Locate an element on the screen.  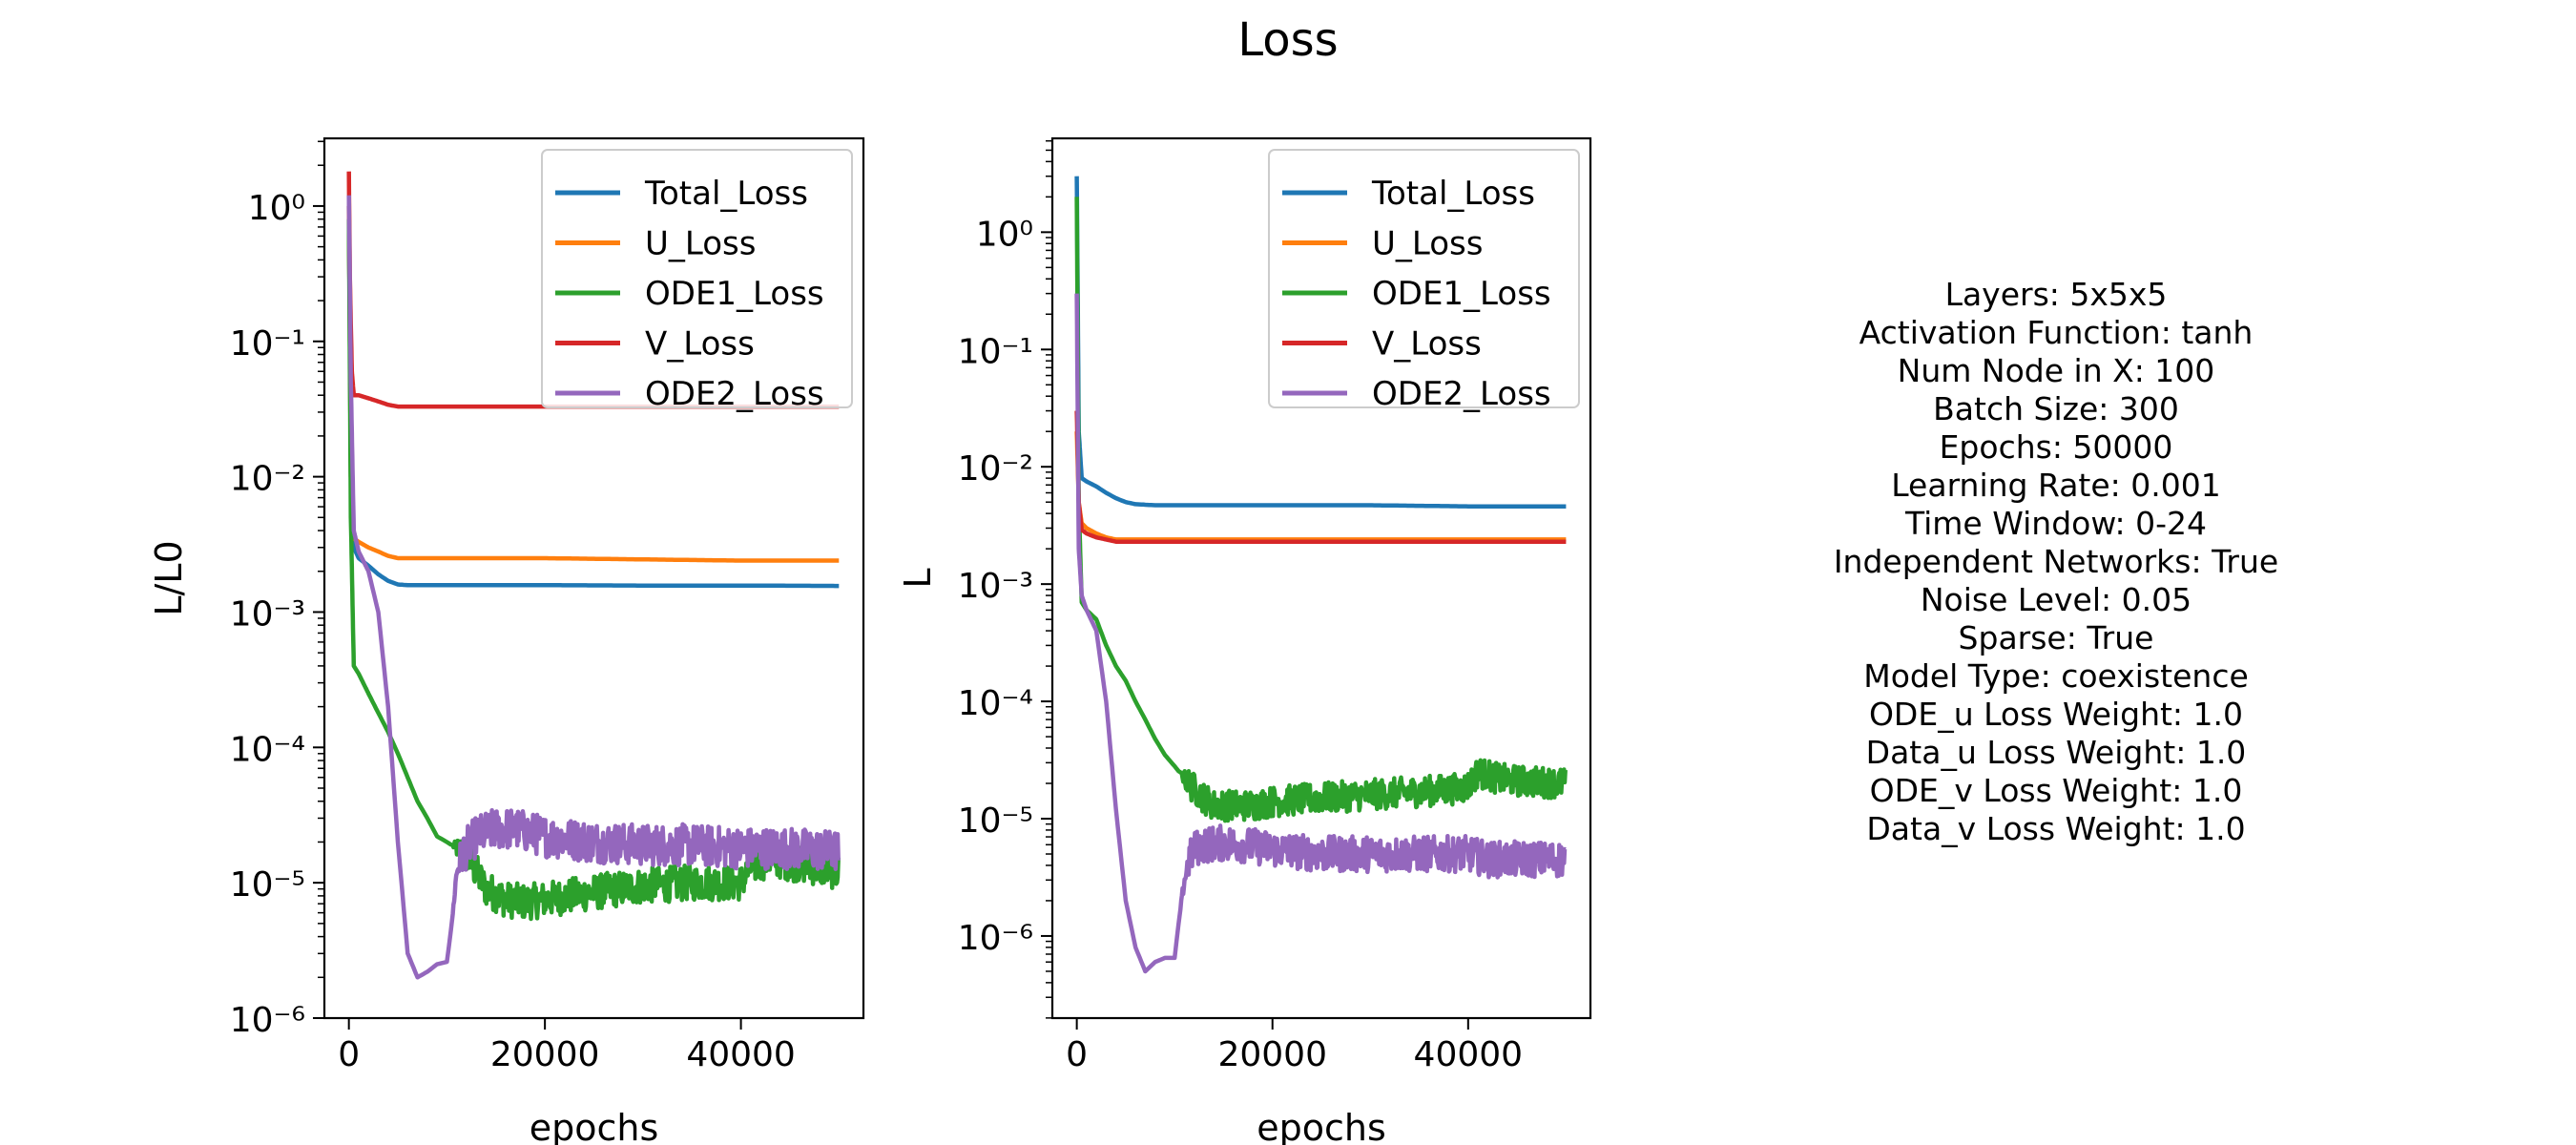
info-line: Noise Level: 0.05 is located at coordinates (2056, 600).